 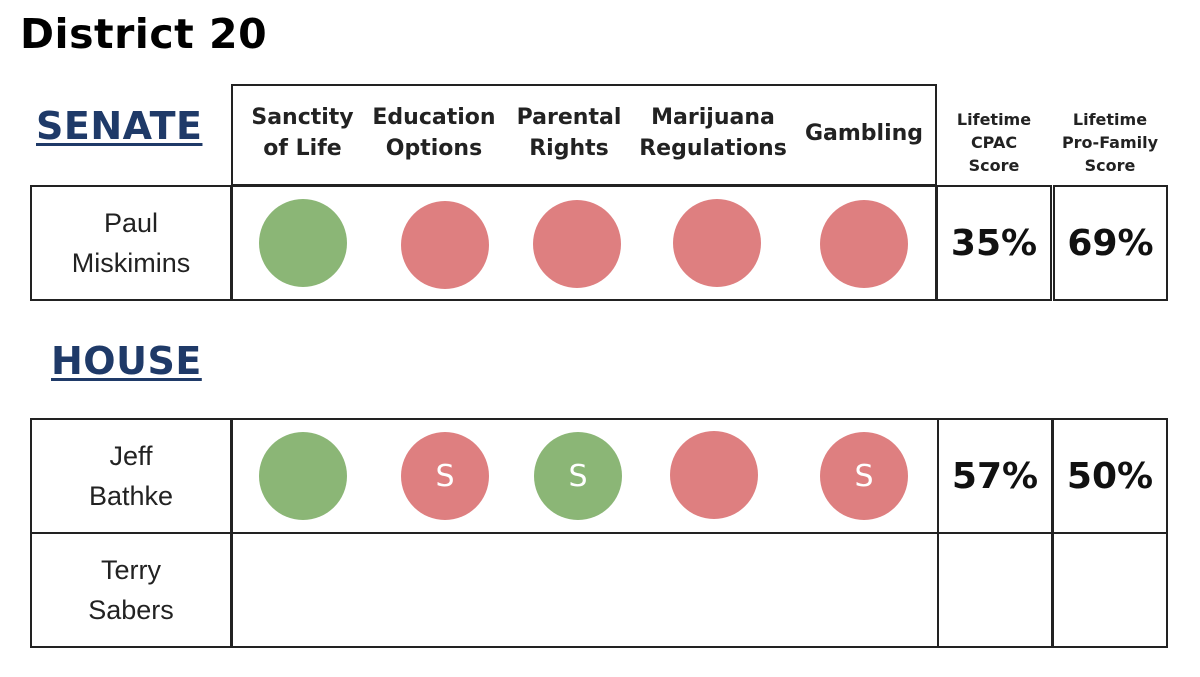 I want to click on candidate-name-cell: Paul Miskimins, so click(x=131, y=243).